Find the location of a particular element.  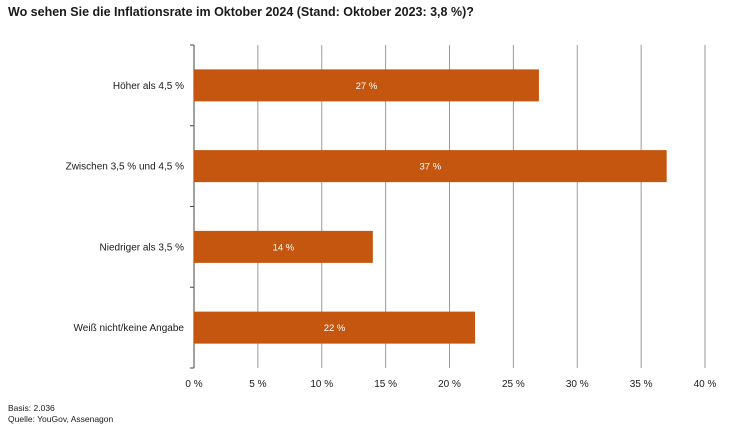

category-label: Weiß nicht/keine Angabe is located at coordinates (129, 328).